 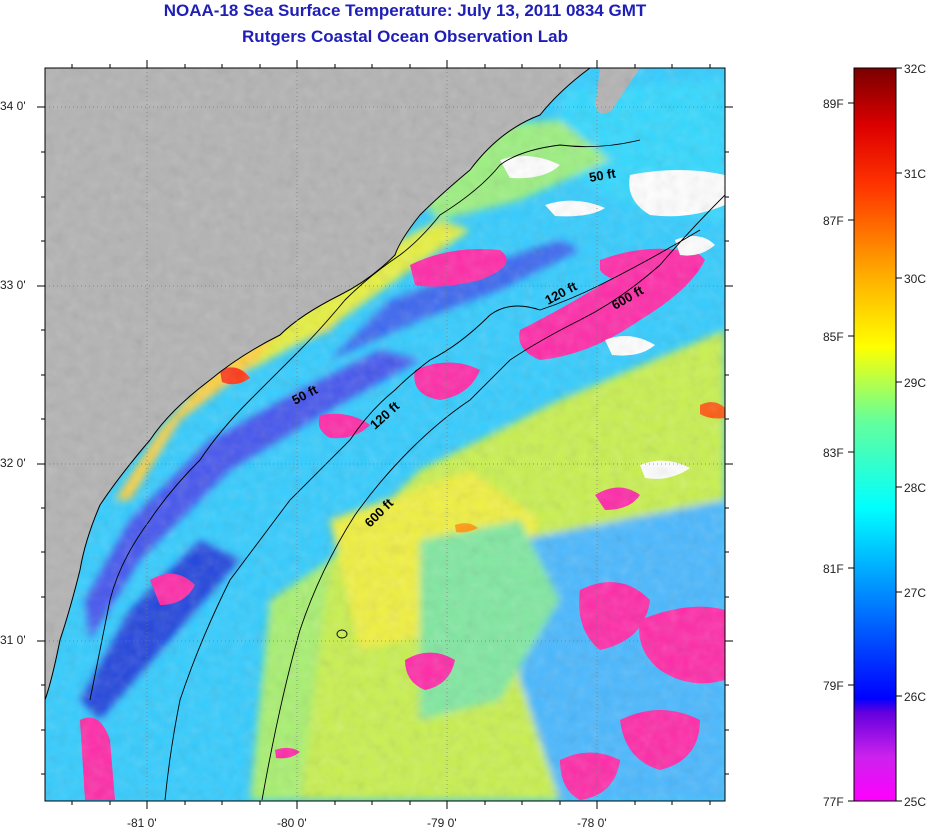 What do you see at coordinates (592, 823) in the screenshot?
I see `lon-tick-label: -78 0'` at bounding box center [592, 823].